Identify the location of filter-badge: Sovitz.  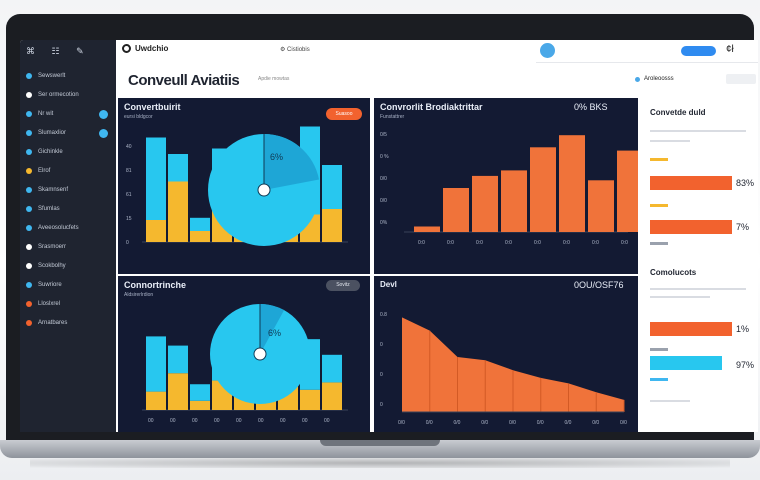
(343, 285).